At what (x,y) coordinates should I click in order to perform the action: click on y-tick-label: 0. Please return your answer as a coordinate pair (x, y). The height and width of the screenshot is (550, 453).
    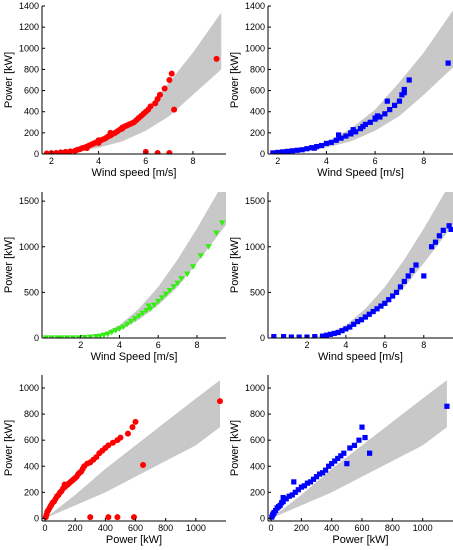
    Looking at the image, I should click on (262, 518).